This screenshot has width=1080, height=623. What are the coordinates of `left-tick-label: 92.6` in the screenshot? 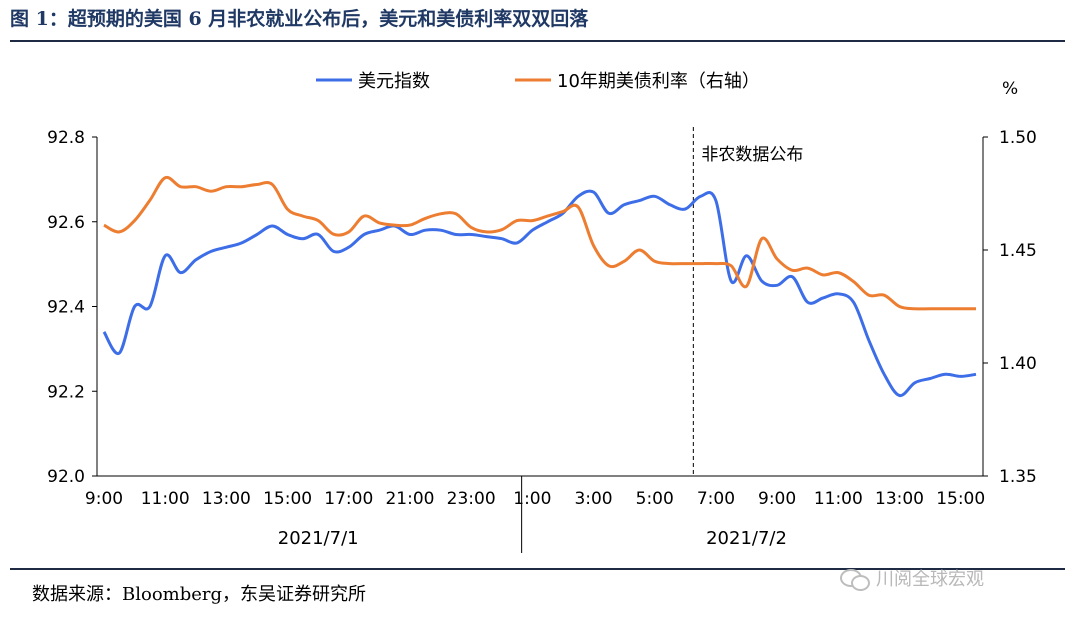 It's located at (66, 223).